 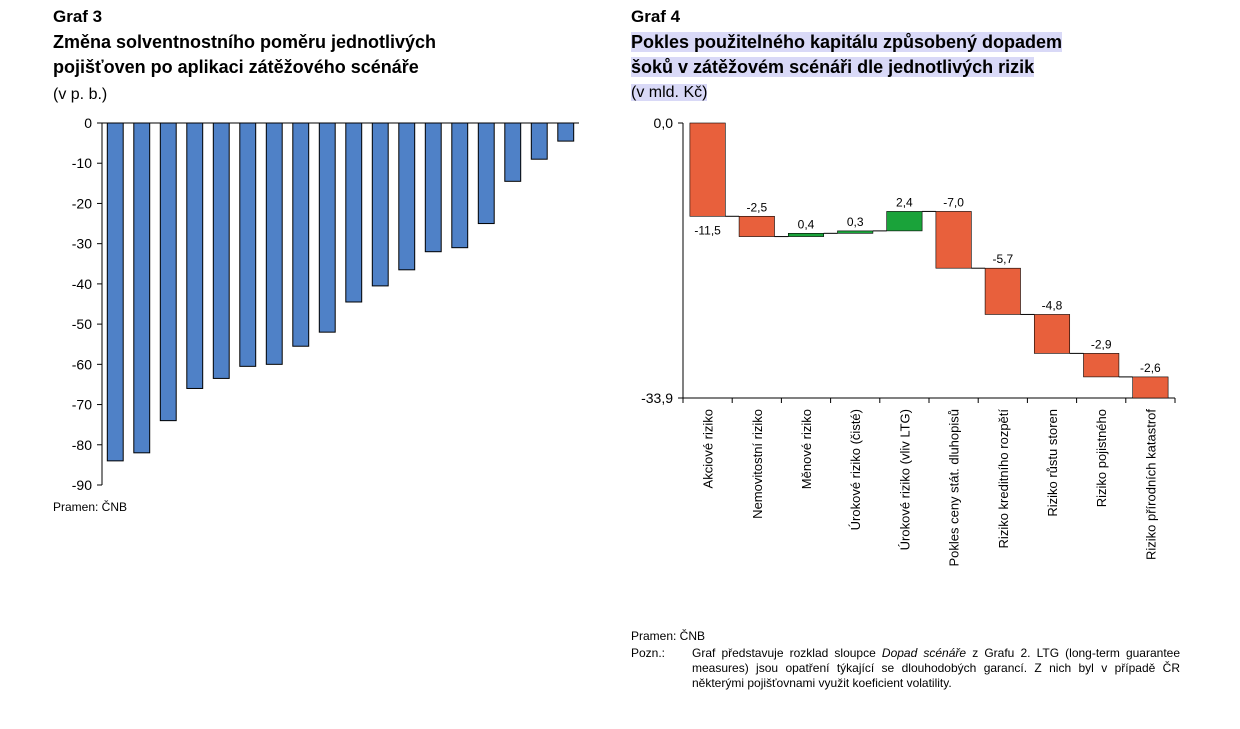 I want to click on graf4-data-label: -4,8, so click(x=1052, y=305).